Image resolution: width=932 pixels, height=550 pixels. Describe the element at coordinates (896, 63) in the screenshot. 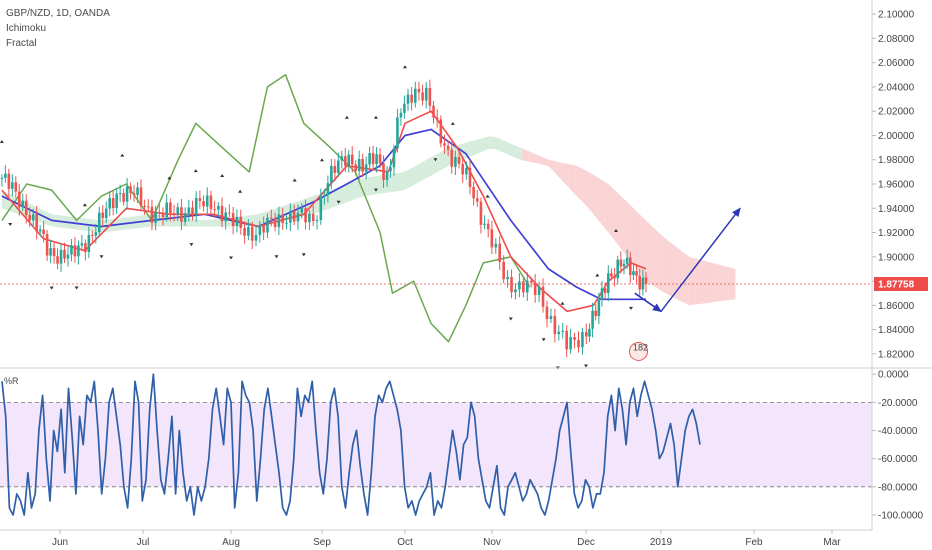

I see `y-tick-label: 2.06000` at that location.